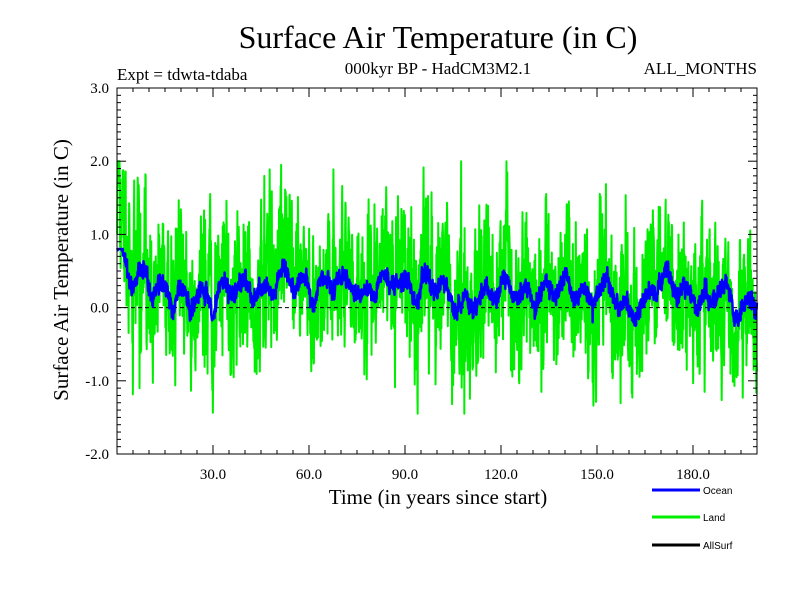 This screenshot has width=800, height=600. What do you see at coordinates (693, 475) in the screenshot?
I see `x-tick-label: 180.0` at bounding box center [693, 475].